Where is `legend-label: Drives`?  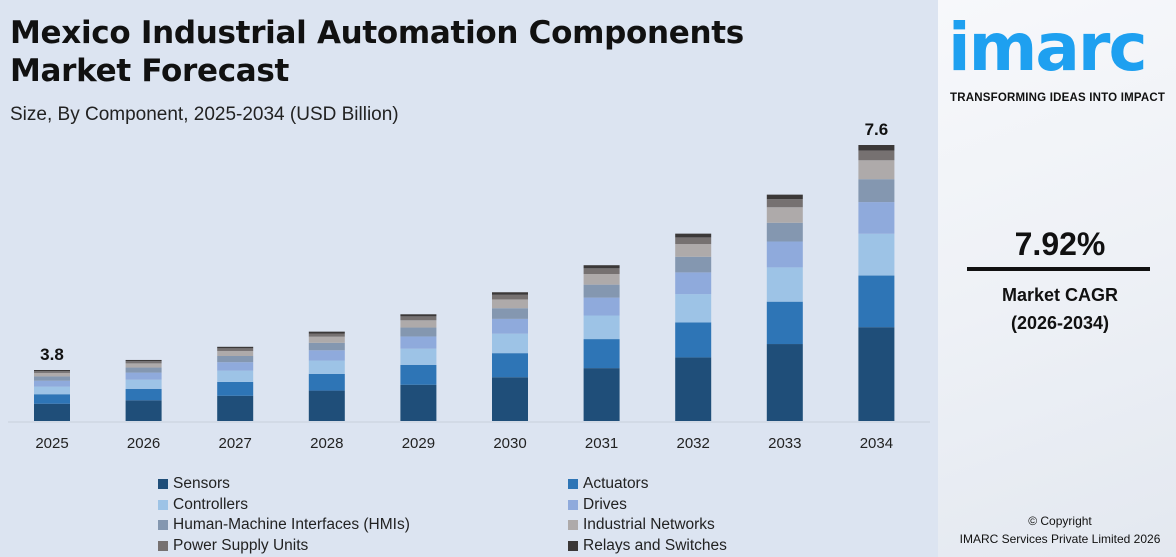
legend-label: Drives is located at coordinates (605, 504).